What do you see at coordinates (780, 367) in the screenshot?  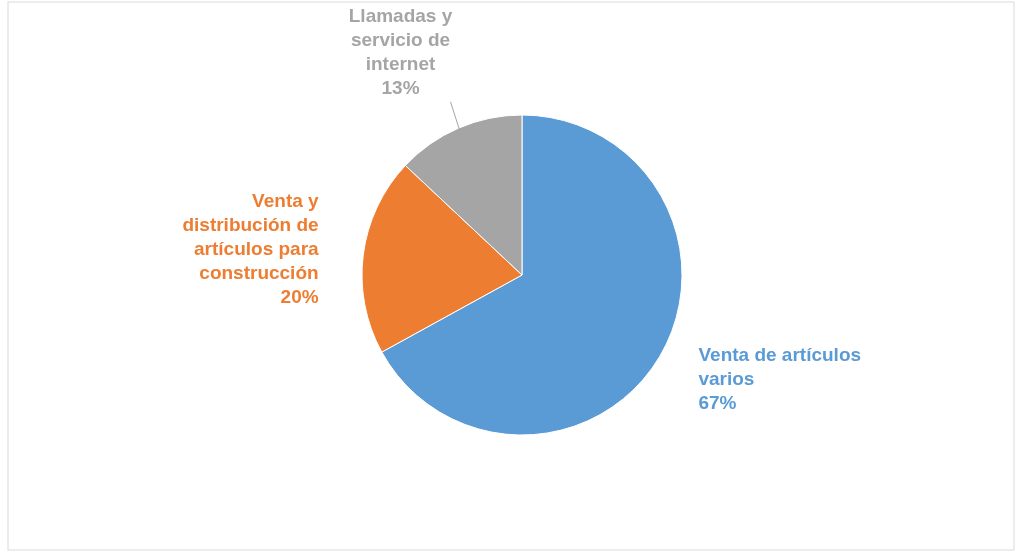 I see `slice-label: Venta de artículos varios` at bounding box center [780, 367].